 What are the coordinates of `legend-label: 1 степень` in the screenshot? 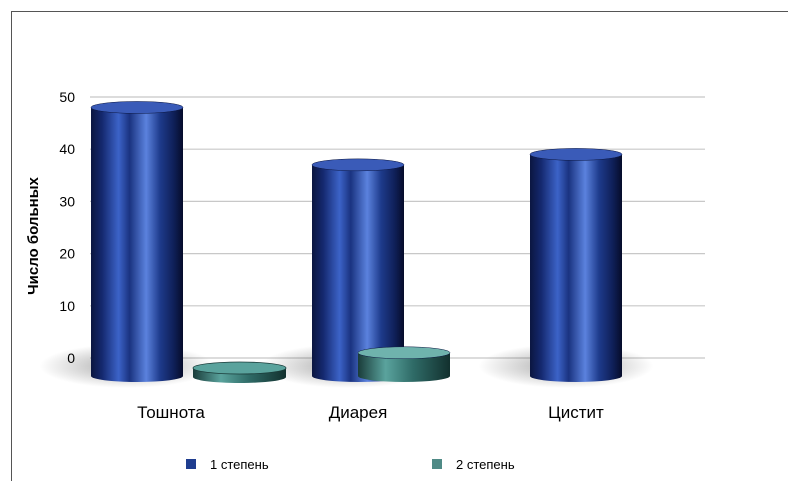 It's located at (239, 464).